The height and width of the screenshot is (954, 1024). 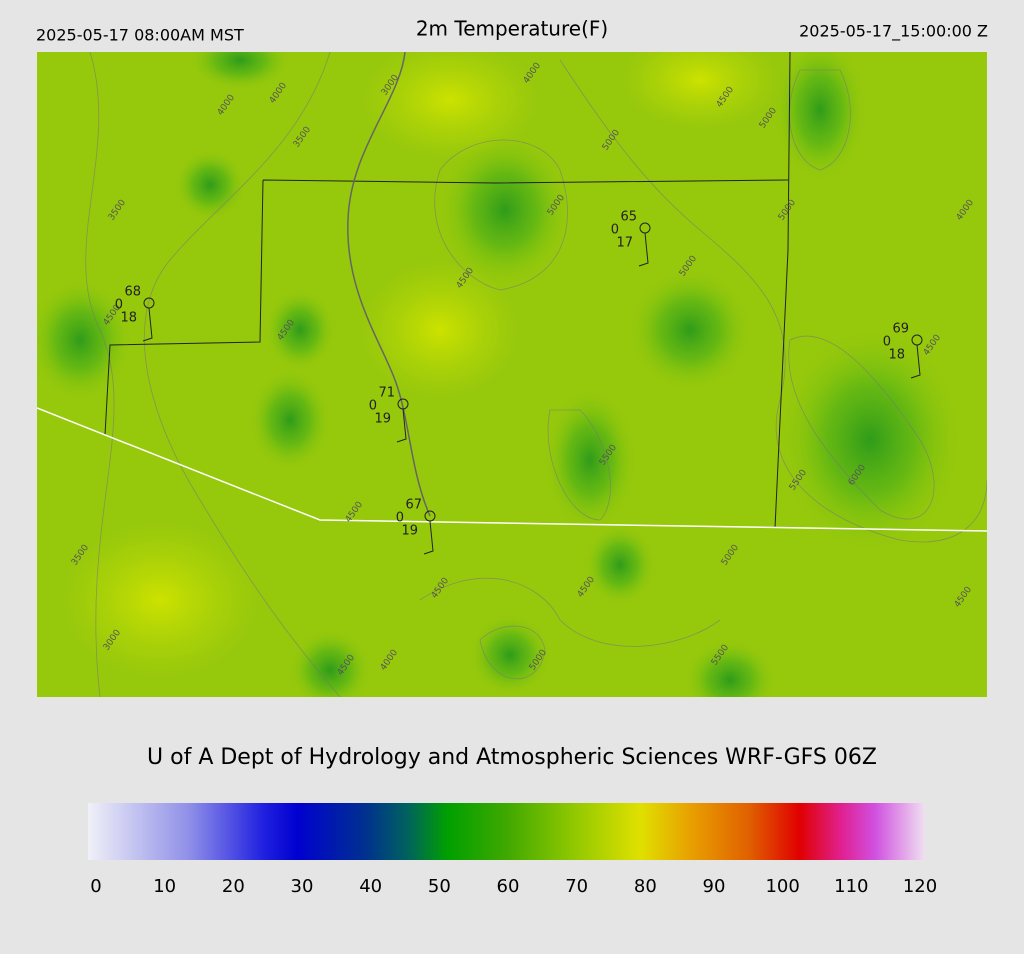 I want to click on colorbar-tick-label: 30, so click(x=302, y=886).